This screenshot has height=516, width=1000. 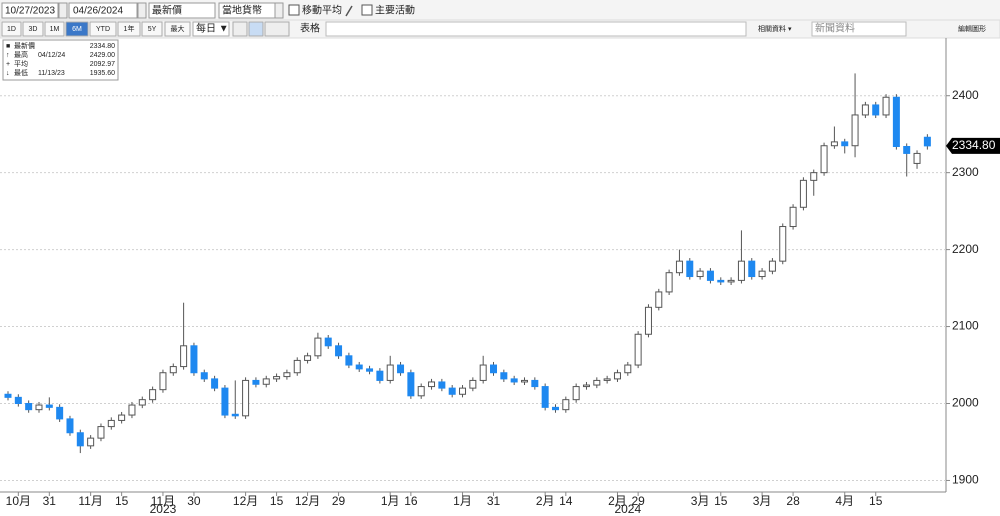 What do you see at coordinates (775, 28) in the screenshot?
I see `related-button: 相關資料 ▾` at bounding box center [775, 28].